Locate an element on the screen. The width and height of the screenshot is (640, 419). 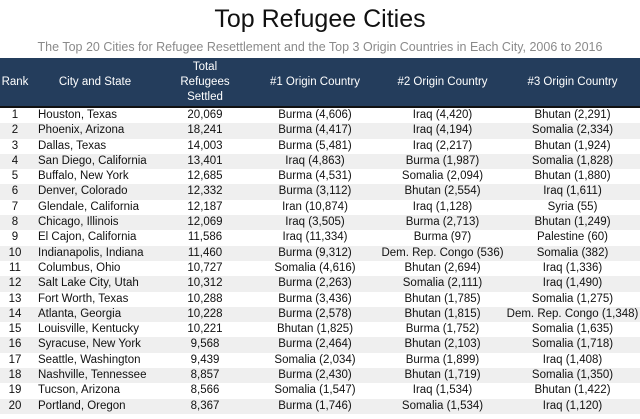
cell-rank: 18 is located at coordinates (15, 376).